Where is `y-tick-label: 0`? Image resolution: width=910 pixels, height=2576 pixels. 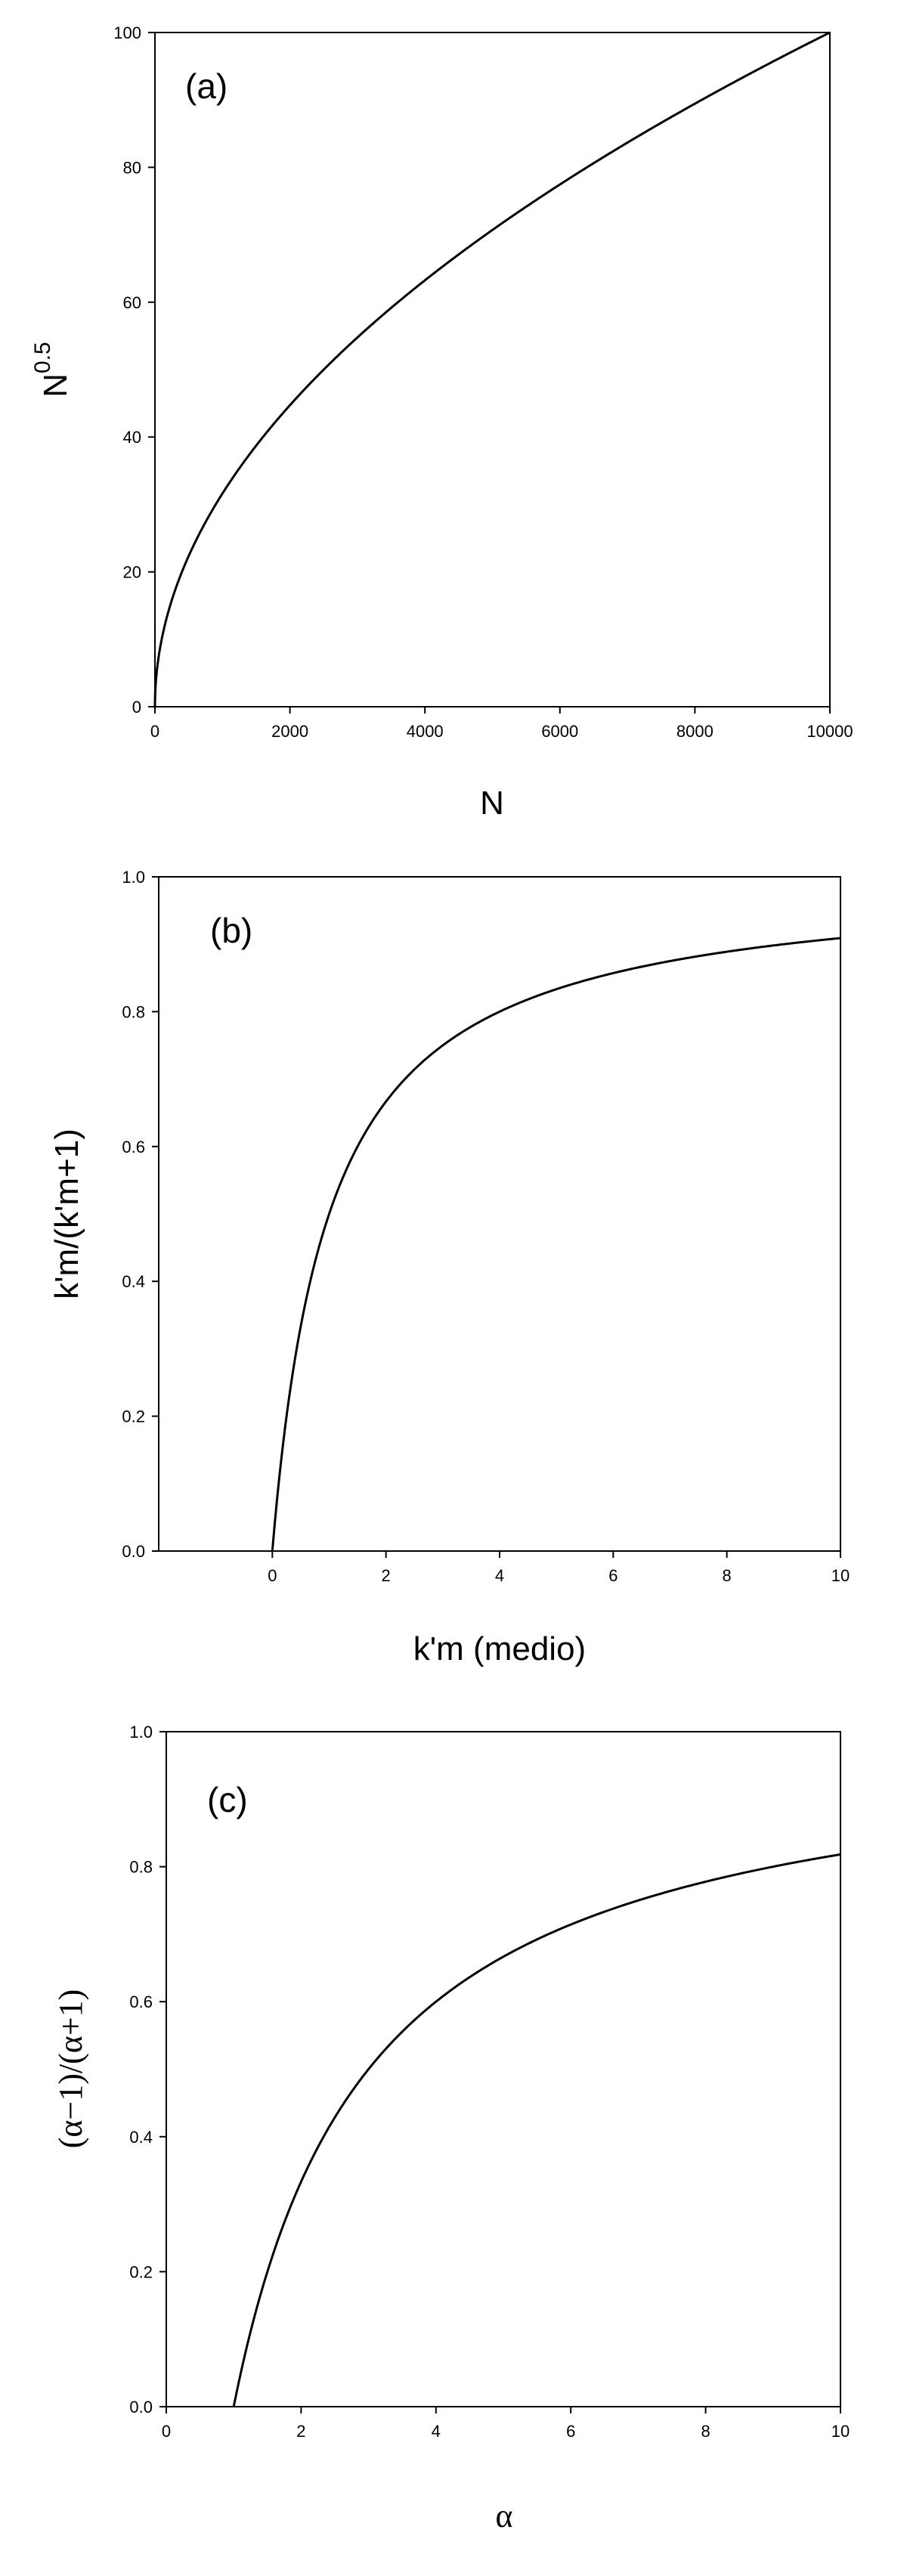
y-tick-label: 0 is located at coordinates (136, 707).